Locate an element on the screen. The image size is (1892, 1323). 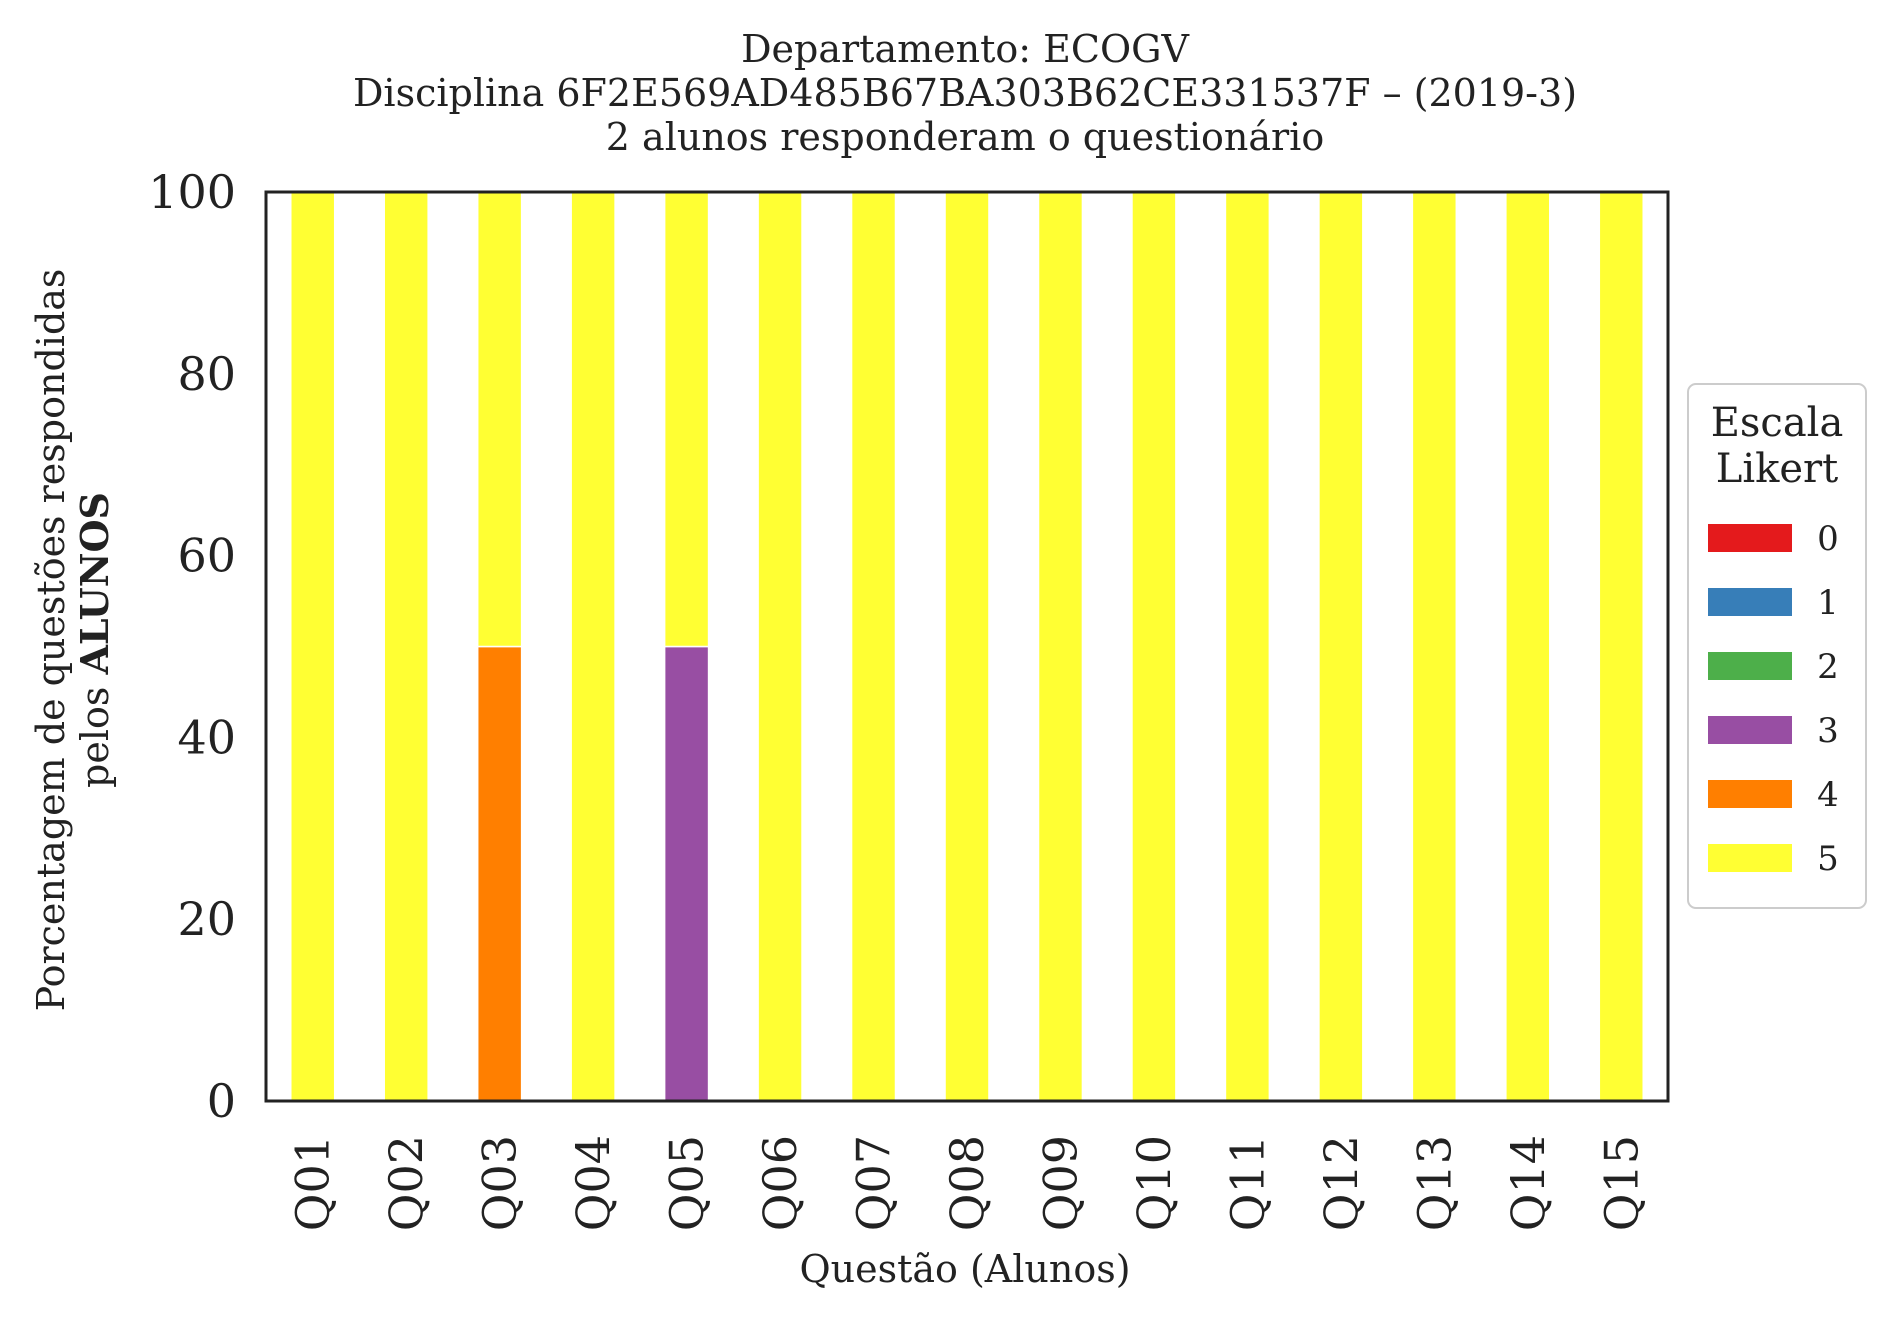
y-axis-label-bold: ALUNOS is located at coordinates (94, 584).